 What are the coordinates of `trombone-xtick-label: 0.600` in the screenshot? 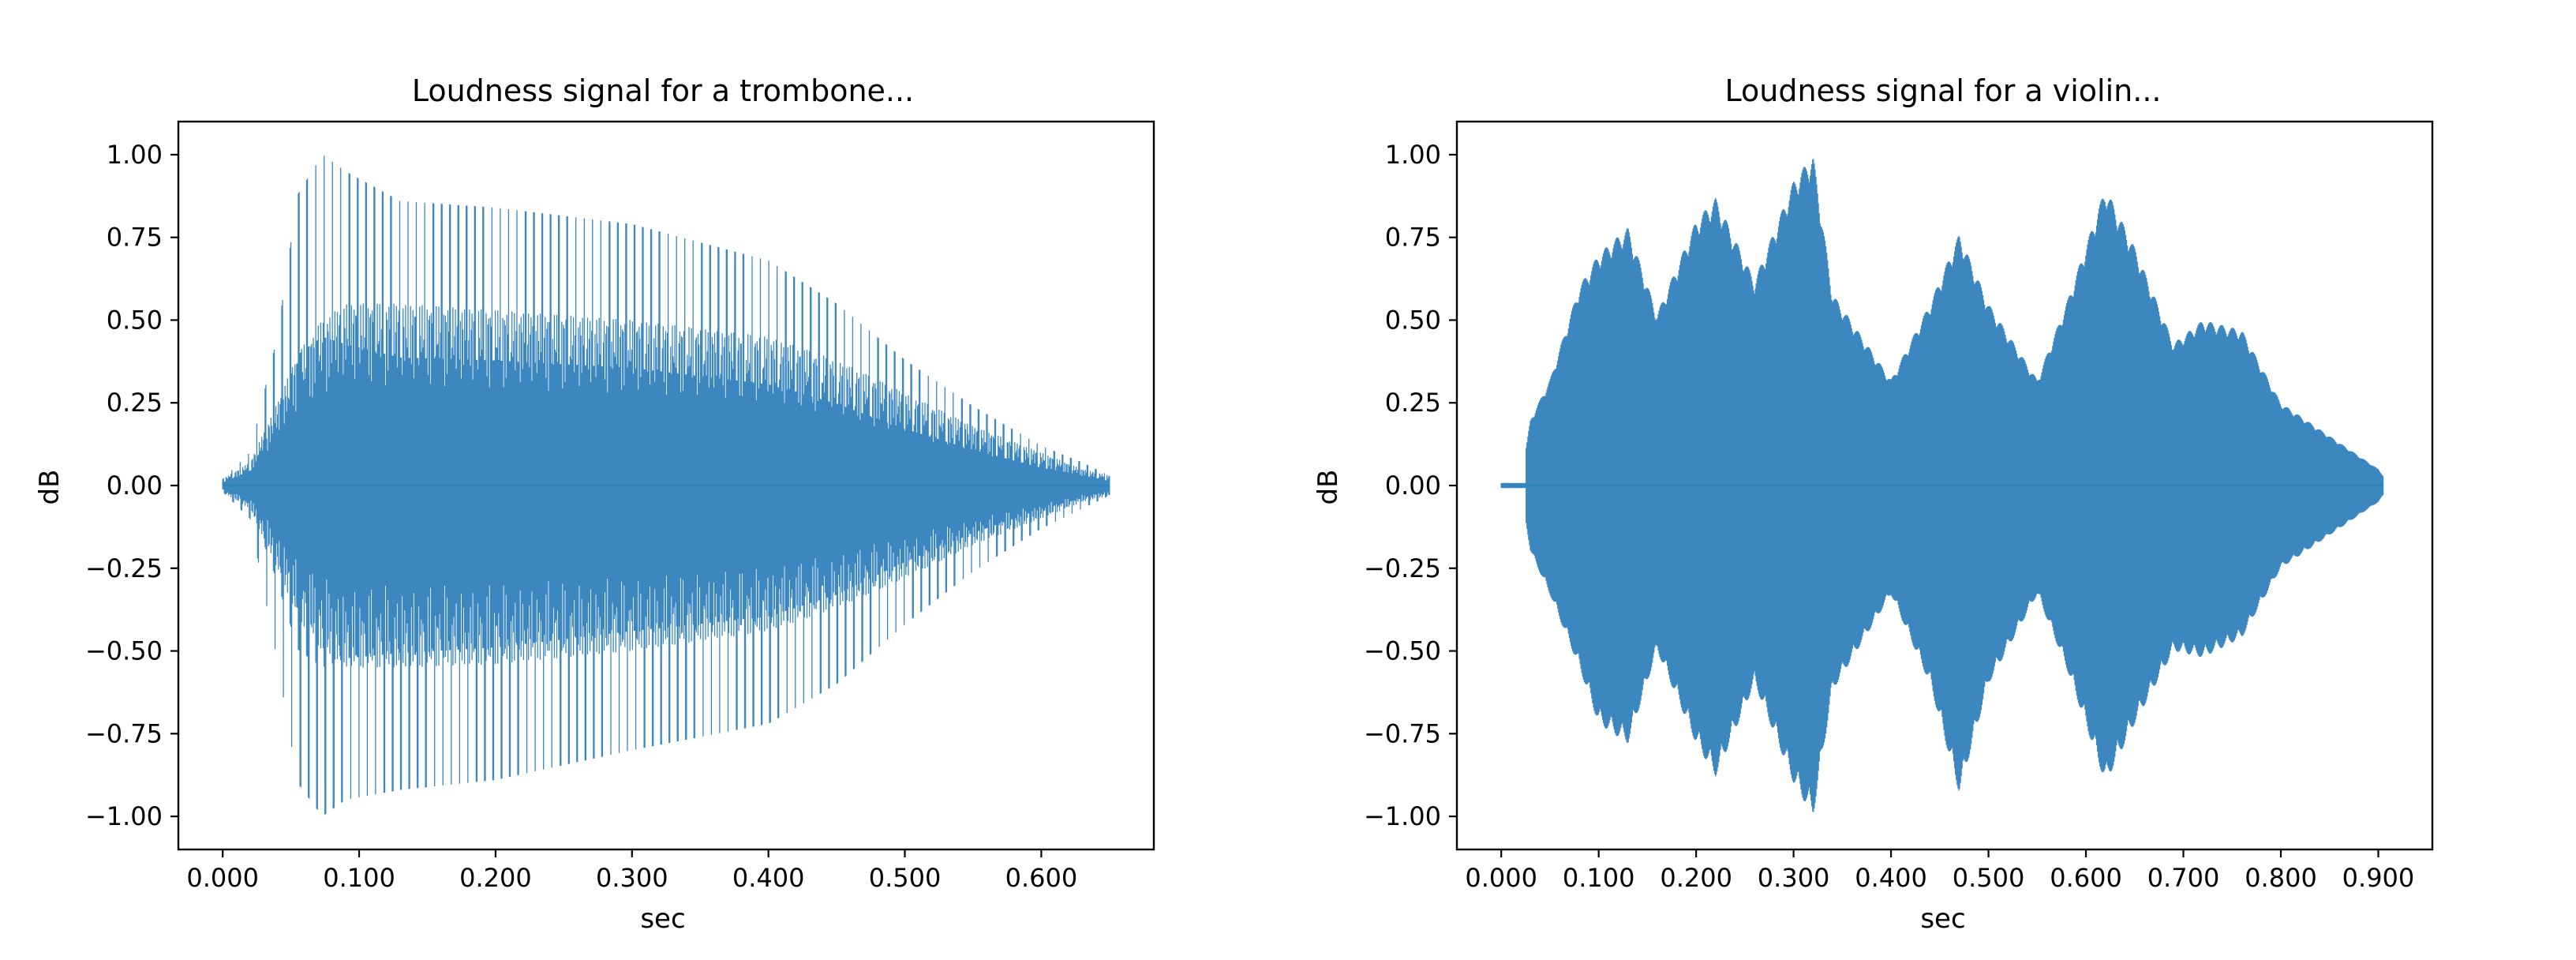 It's located at (1041, 878).